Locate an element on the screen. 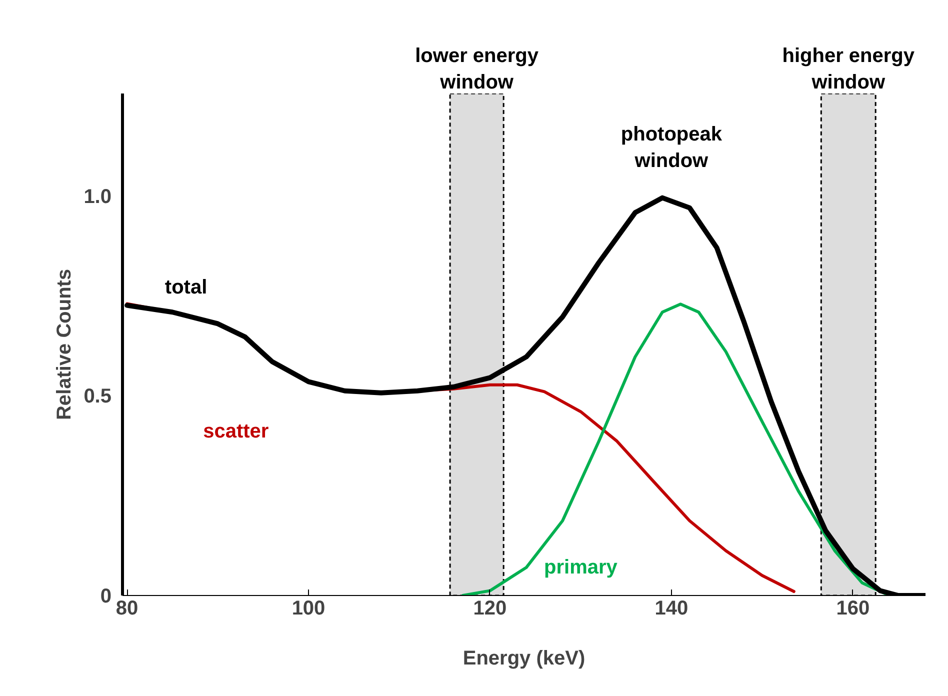 The image size is (948, 696). text: scatter is located at coordinates (236, 431).